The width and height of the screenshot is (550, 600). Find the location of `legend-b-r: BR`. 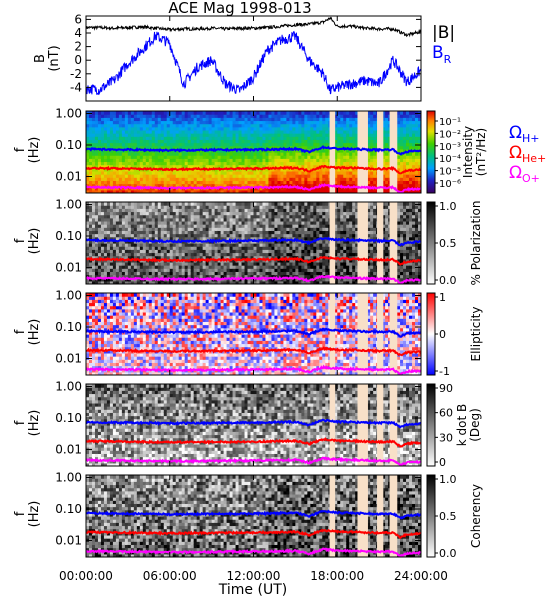

legend-b-r: BR is located at coordinates (442, 54).